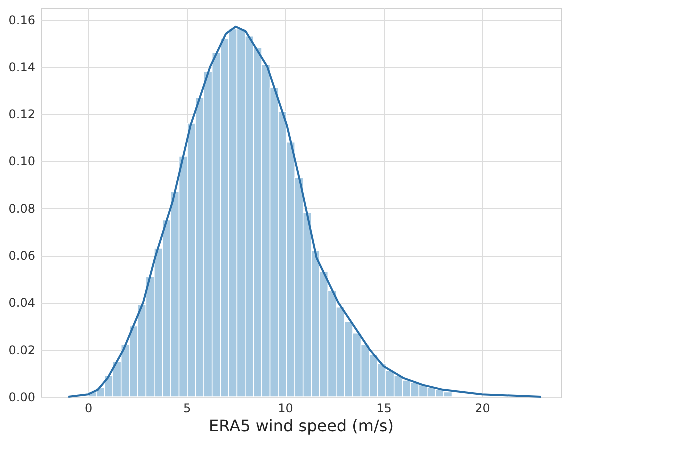 Image resolution: width=680 pixels, height=462 pixels. I want to click on y-tick-label: 0.10, so click(22, 161).